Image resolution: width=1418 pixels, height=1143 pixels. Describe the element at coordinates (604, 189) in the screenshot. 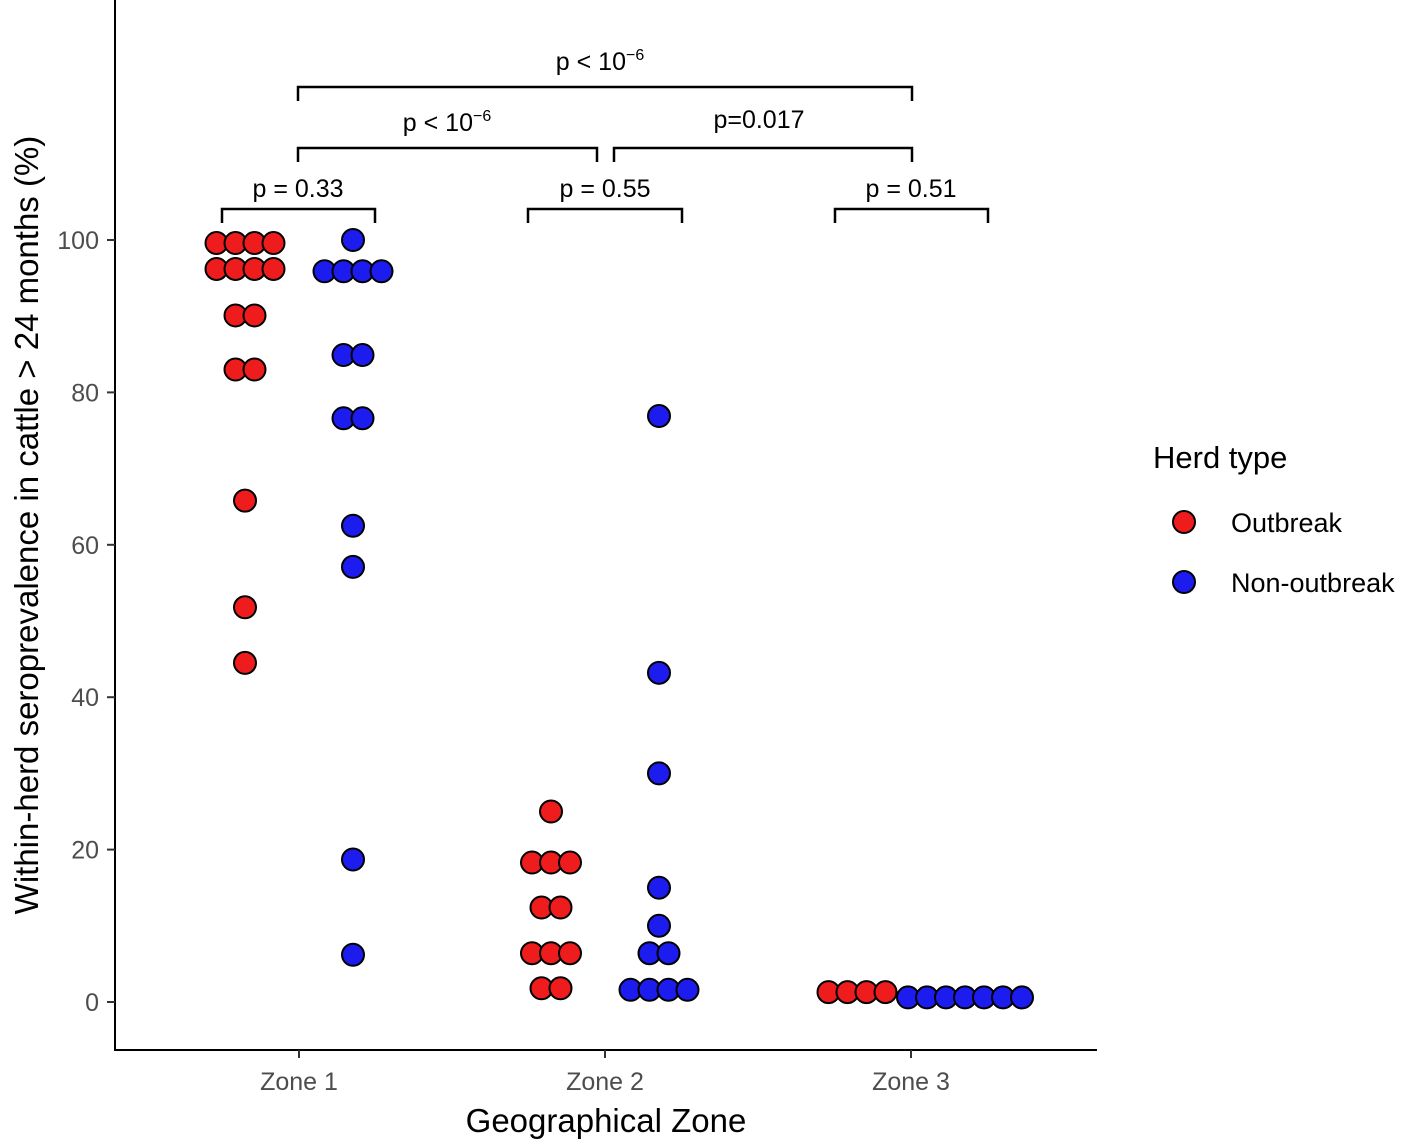

I see `bracket-label: p = 0.55` at that location.